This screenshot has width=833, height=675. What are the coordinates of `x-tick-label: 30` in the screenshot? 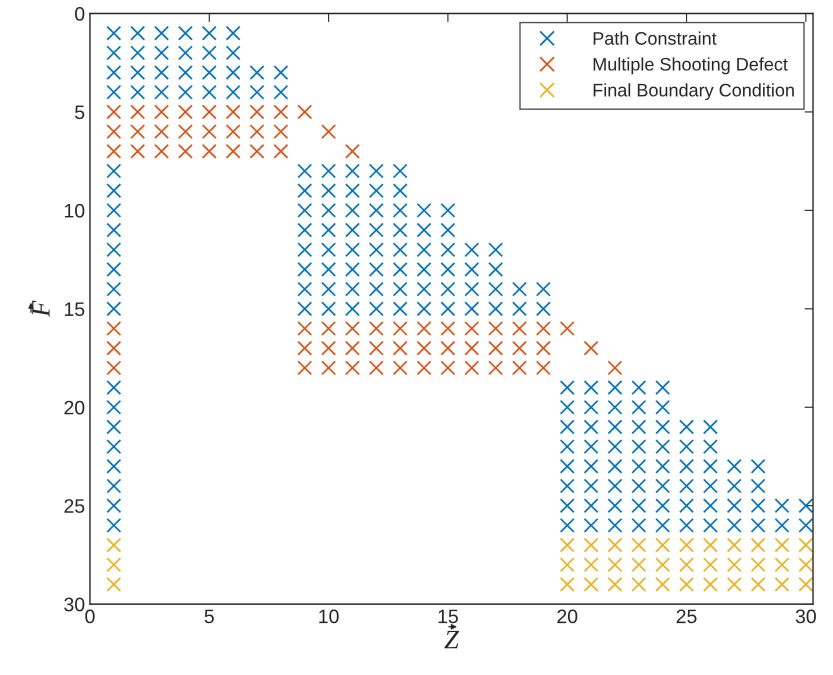 It's located at (806, 617).